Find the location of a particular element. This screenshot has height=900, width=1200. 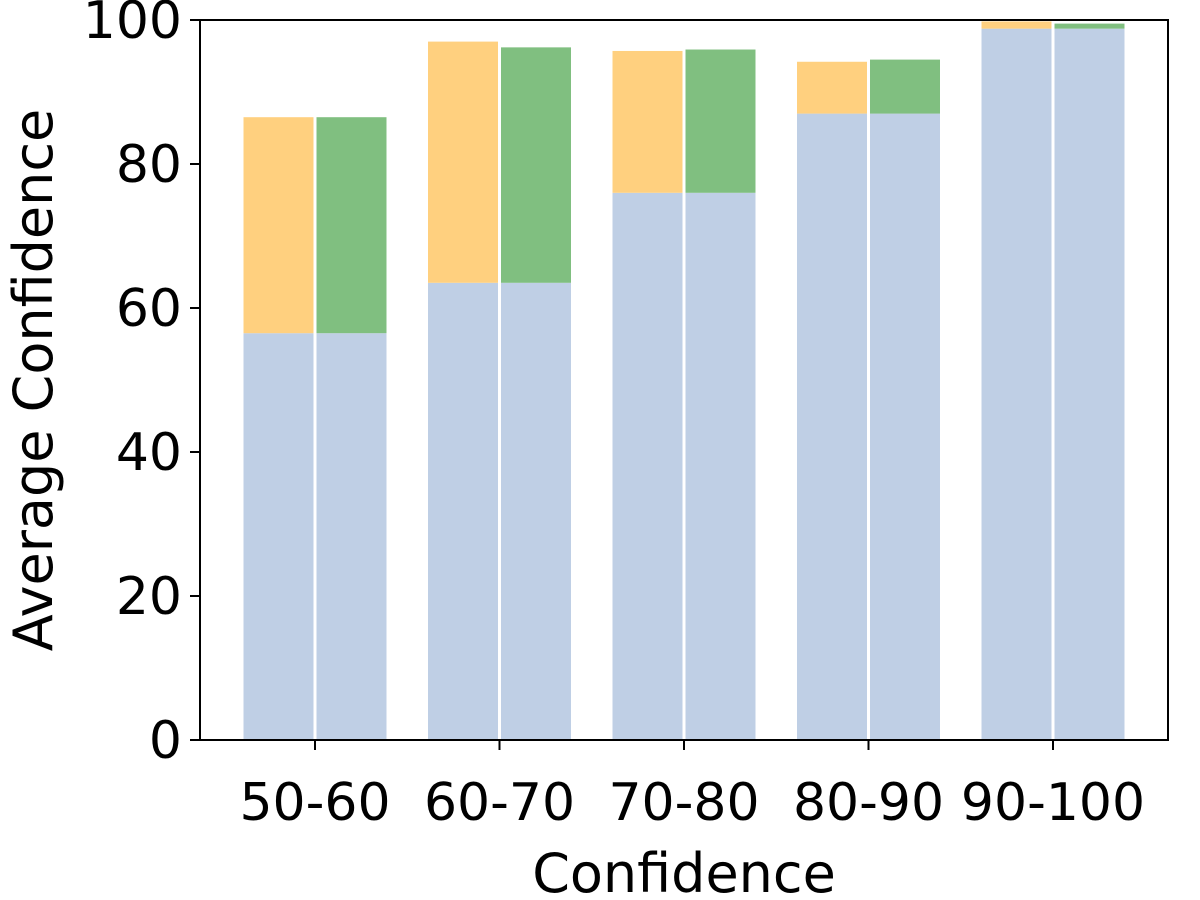

y-tick-label: 40 is located at coordinates (149, 453).